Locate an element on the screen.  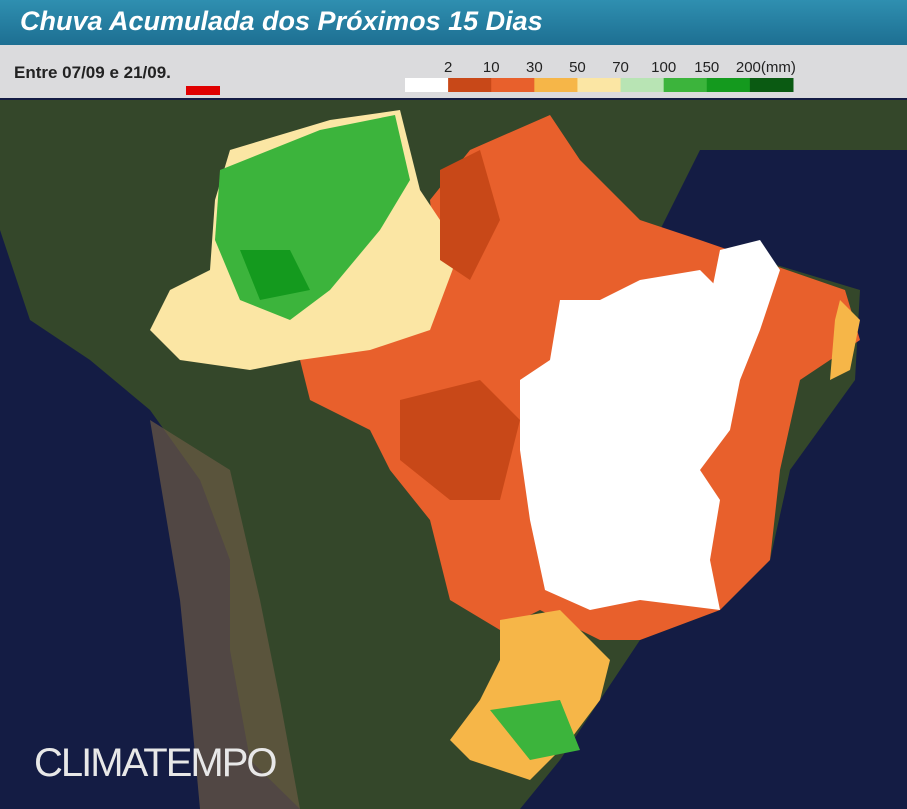
title: Chuva Acumulada dos Próximos 15 Dias is located at coordinates (281, 21).